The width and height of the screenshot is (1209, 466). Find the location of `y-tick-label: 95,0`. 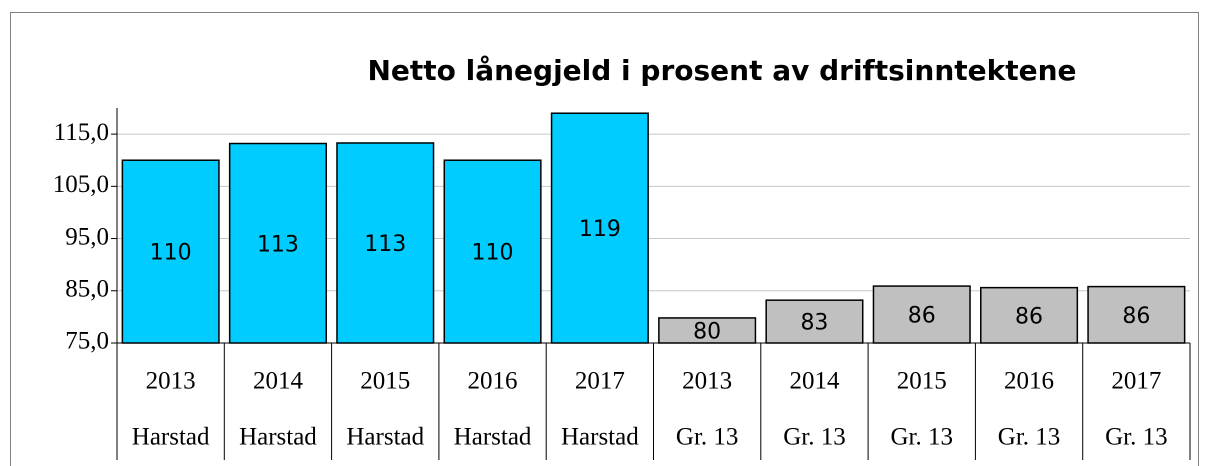

y-tick-label: 95,0 is located at coordinates (87, 236).